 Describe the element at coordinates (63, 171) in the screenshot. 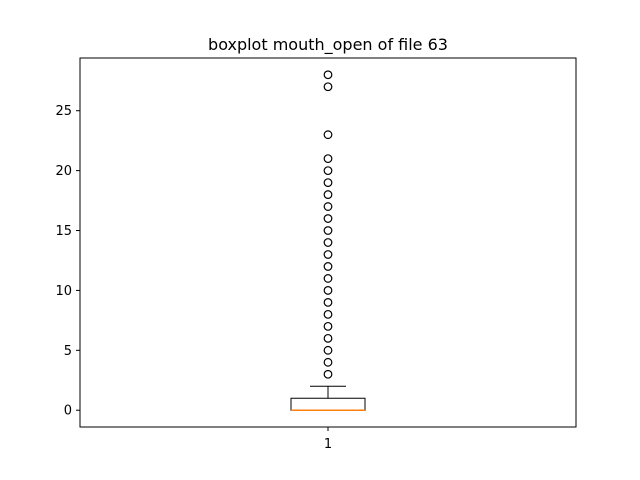

I see `y-tick-label: 20` at that location.